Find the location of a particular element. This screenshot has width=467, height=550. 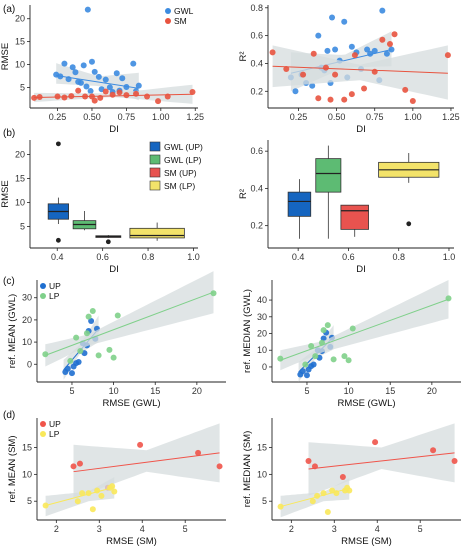

panel-label-b: (b) is located at coordinates (9, 133).